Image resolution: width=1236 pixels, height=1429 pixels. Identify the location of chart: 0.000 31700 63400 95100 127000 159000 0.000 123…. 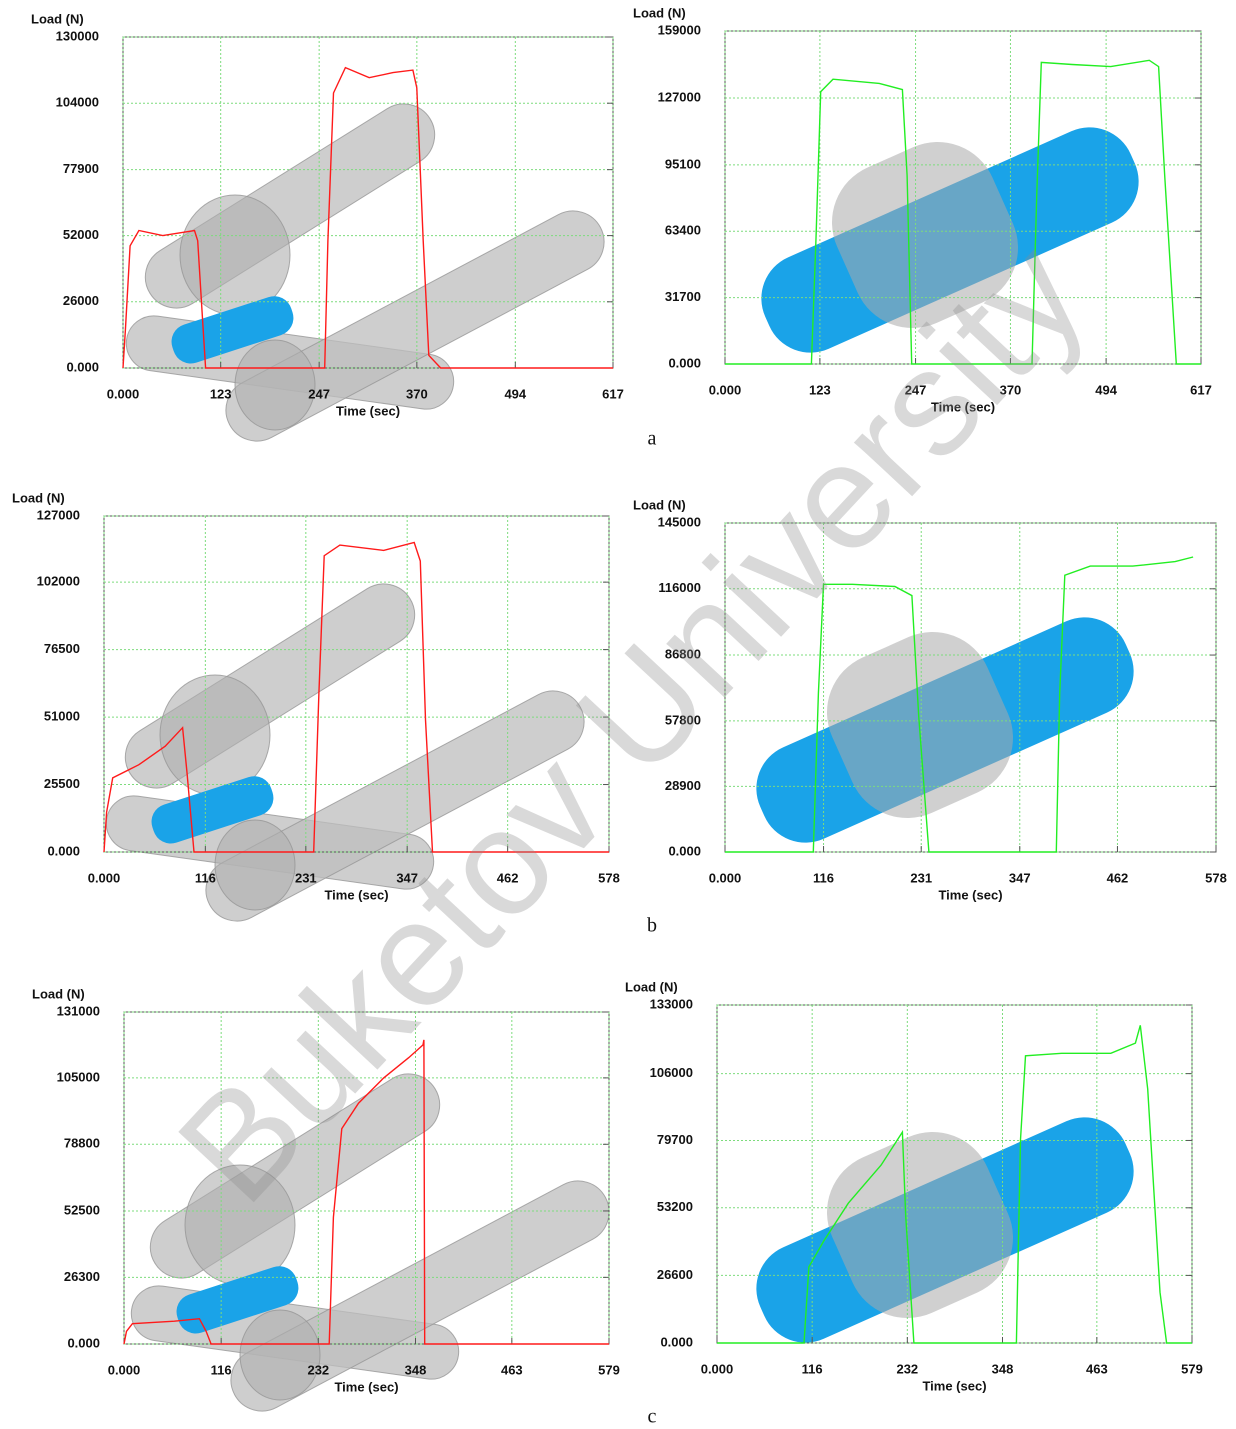
(922, 209).